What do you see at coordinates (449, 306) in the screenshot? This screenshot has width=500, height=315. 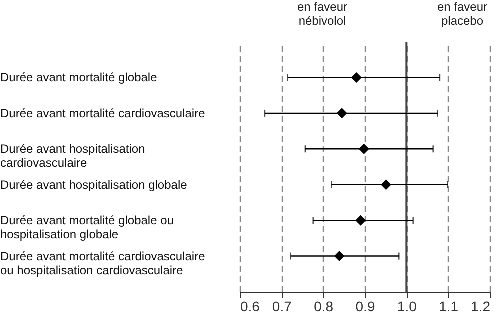 I see `x-tick-label: 1.1` at bounding box center [449, 306].